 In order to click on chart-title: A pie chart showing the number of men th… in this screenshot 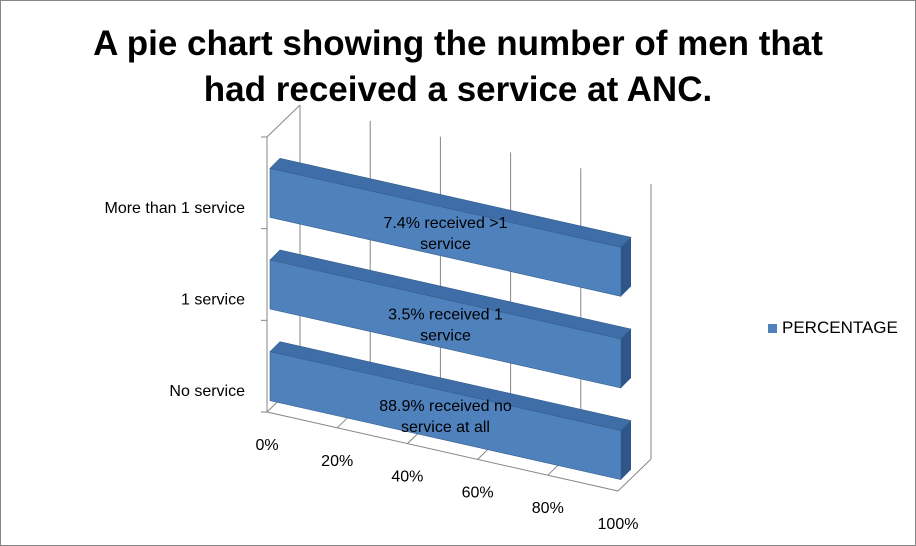, I will do `click(458, 66)`.